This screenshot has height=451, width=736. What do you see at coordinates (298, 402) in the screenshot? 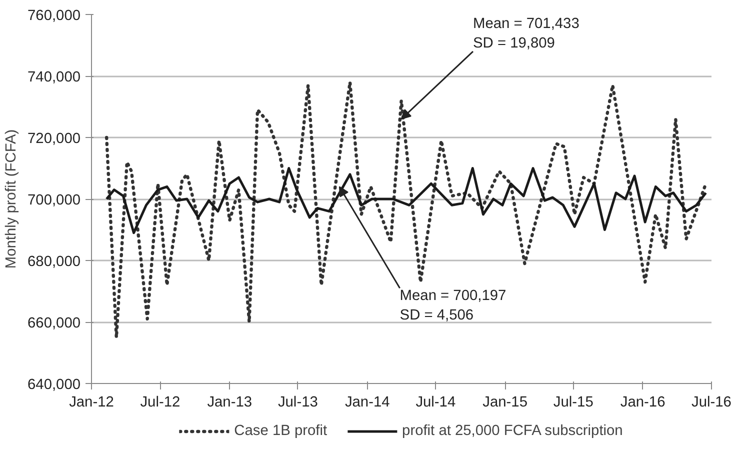
I see `x-tick-label: Jul-13` at bounding box center [298, 402].